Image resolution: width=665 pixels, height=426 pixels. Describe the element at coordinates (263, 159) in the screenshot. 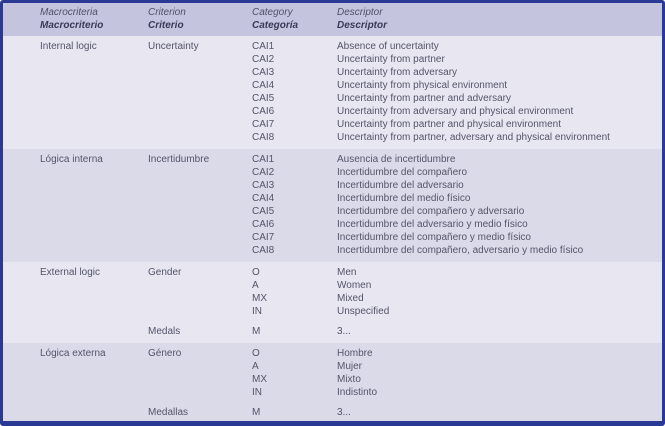

I see `cell-category: CAI1` at that location.